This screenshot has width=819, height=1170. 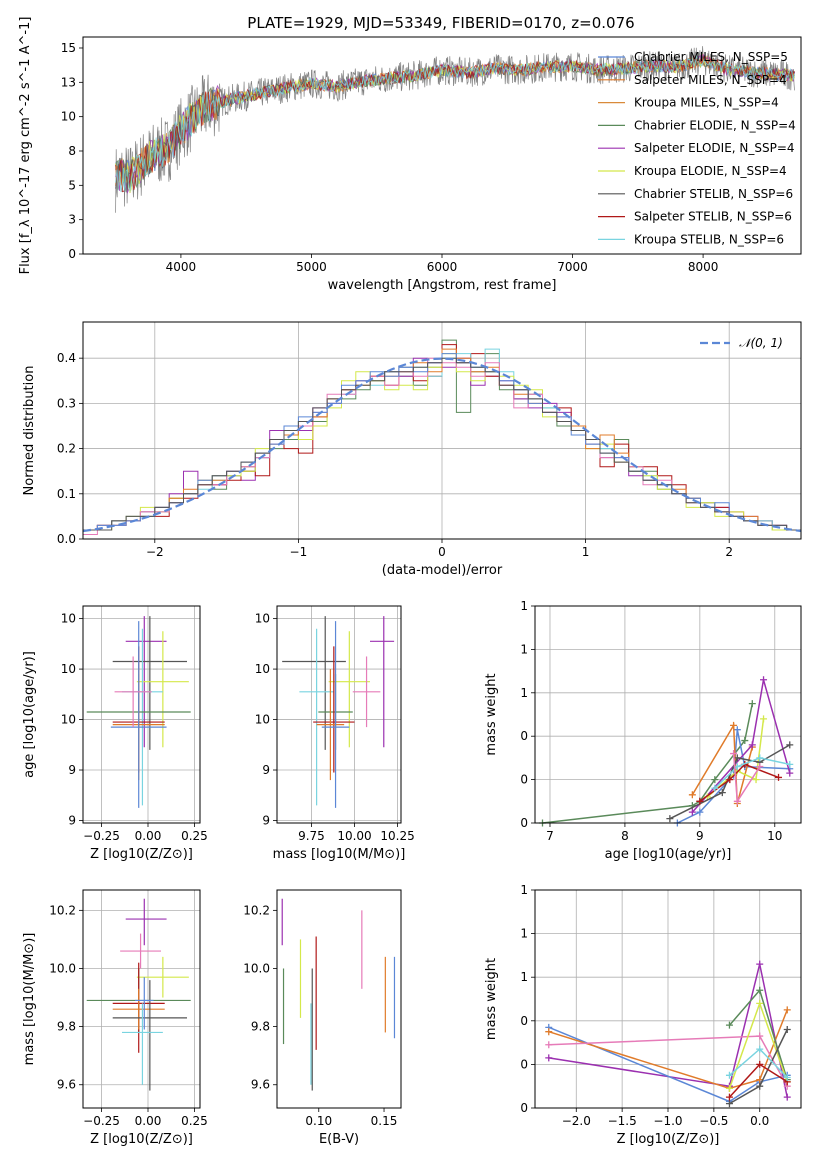 What do you see at coordinates (442, 552) in the screenshot?
I see `x-tick-label: 0` at bounding box center [442, 552].